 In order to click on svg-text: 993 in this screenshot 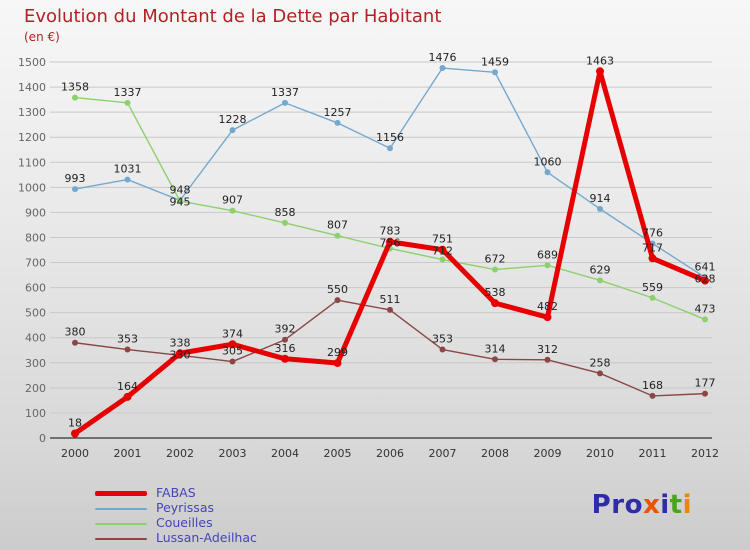, I will do `click(75, 178)`.